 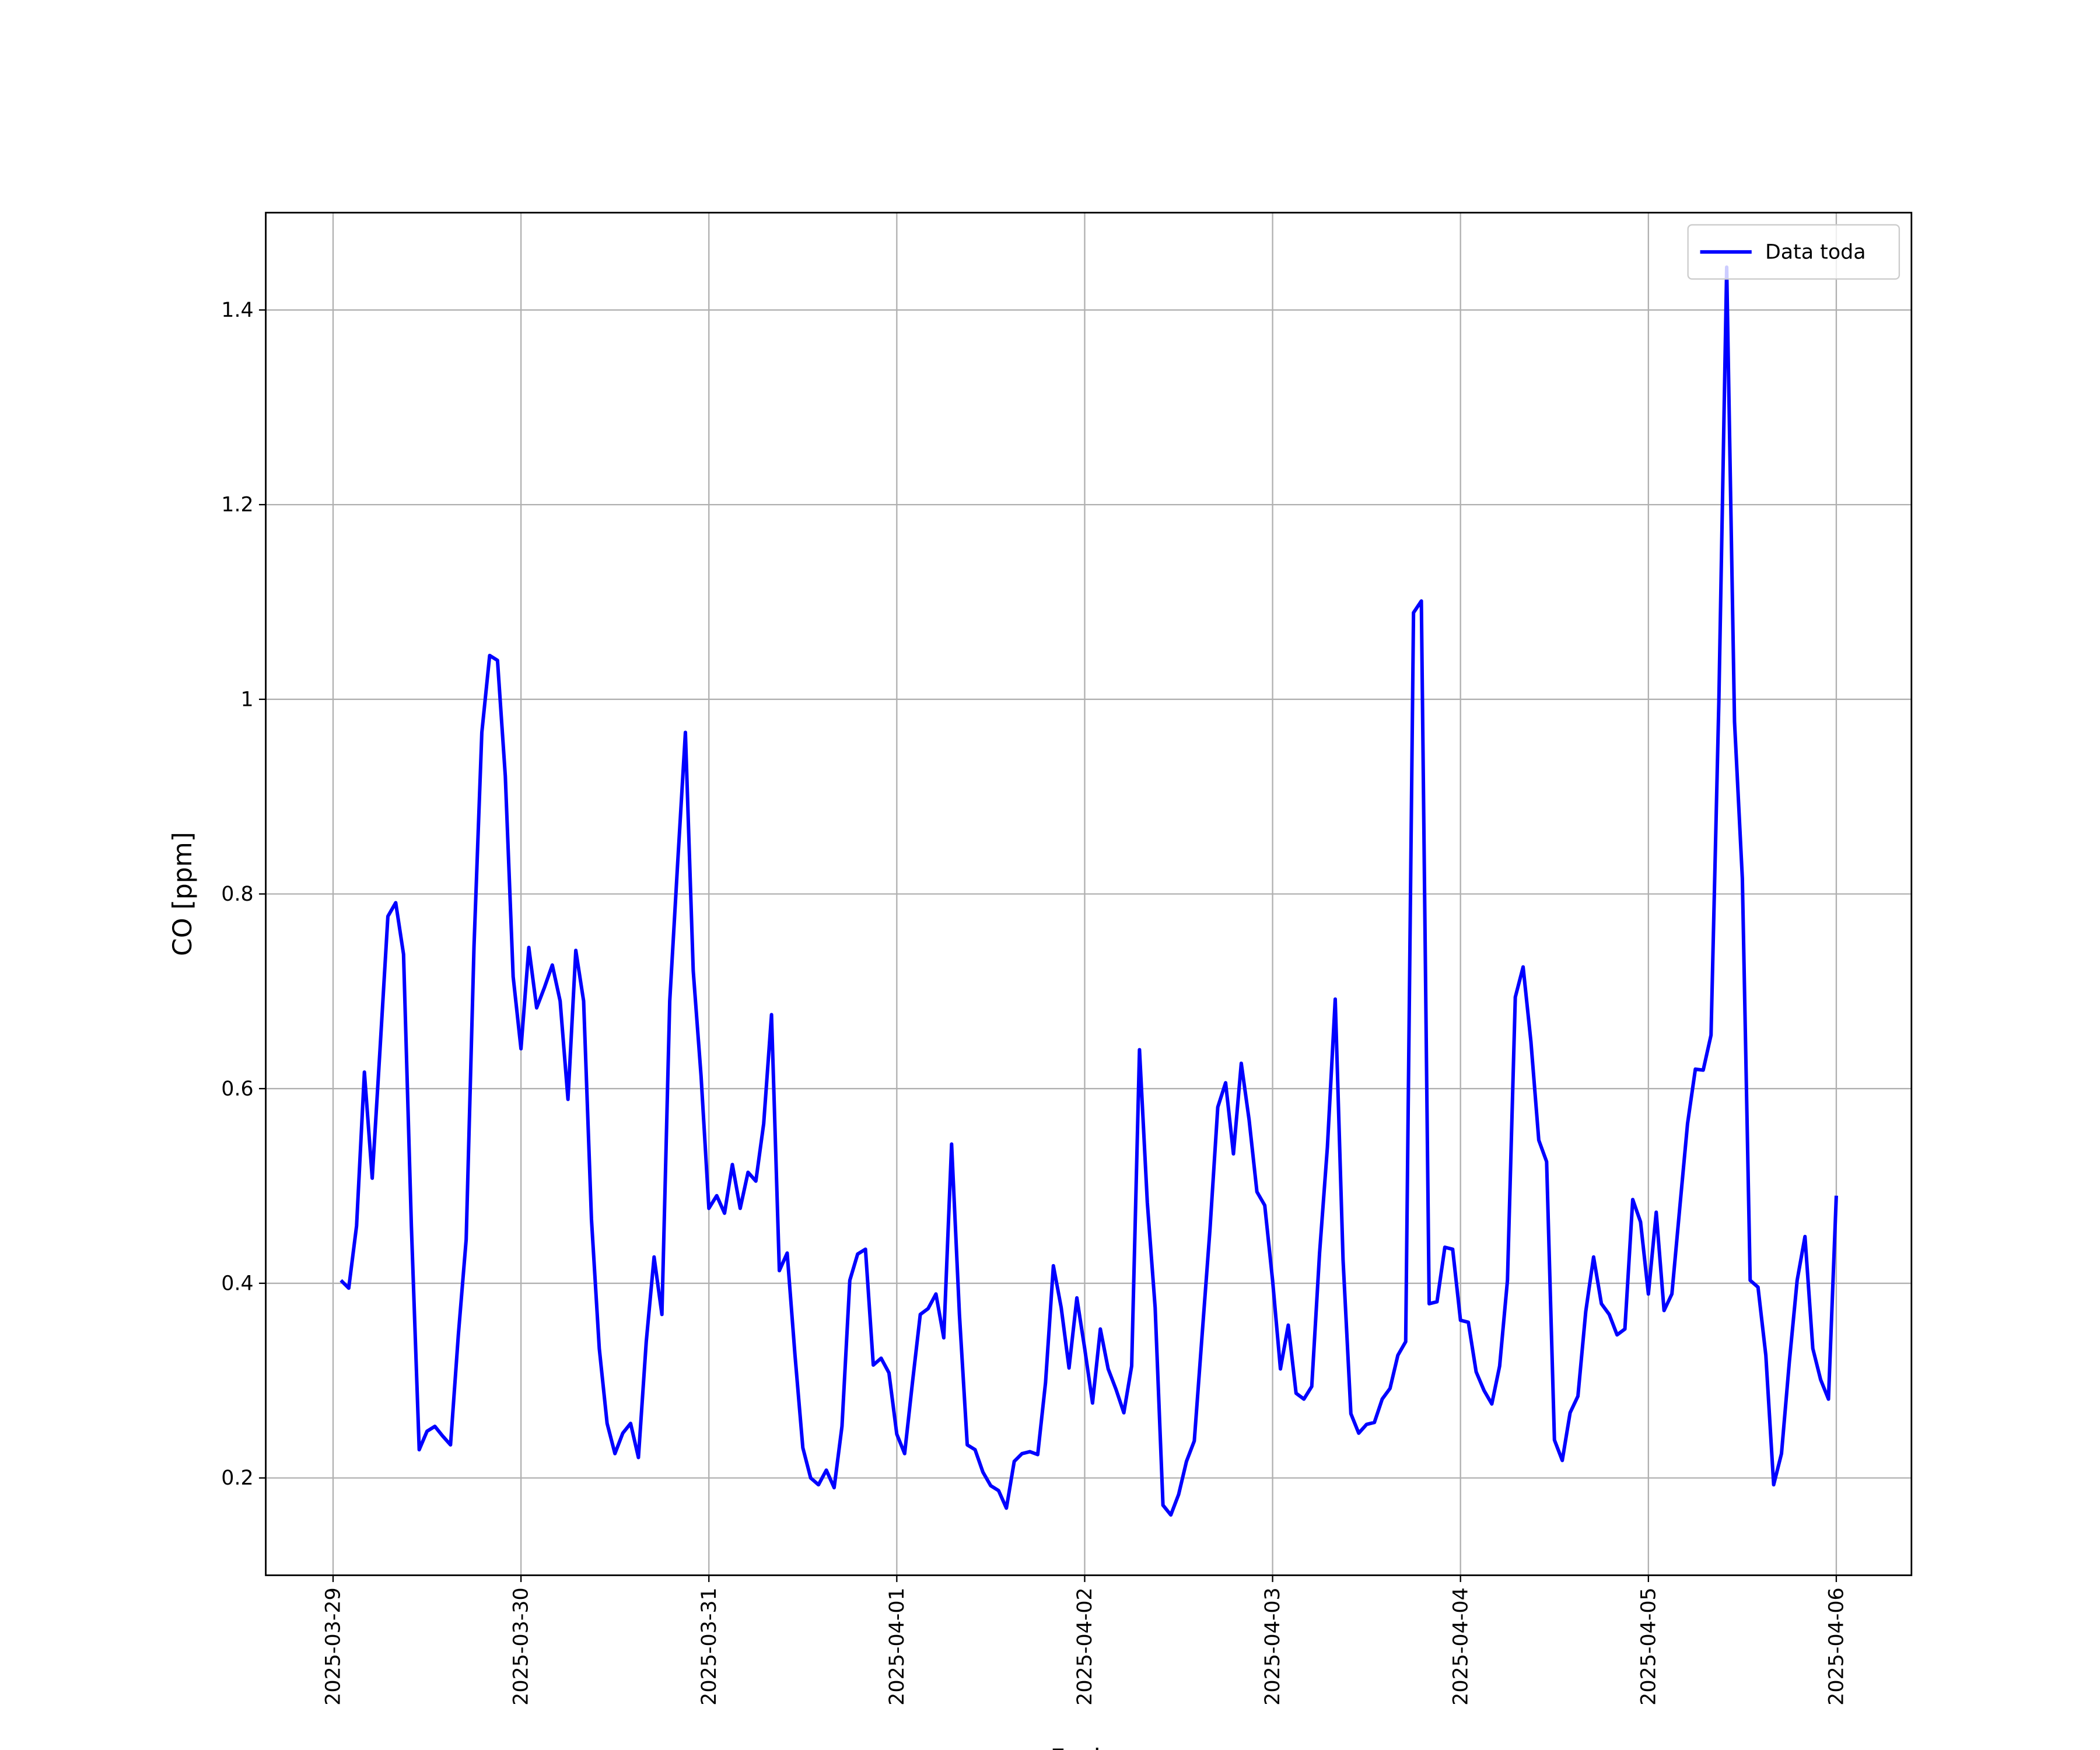 I want to click on y-tick-label: 0.4, so click(x=237, y=1284).